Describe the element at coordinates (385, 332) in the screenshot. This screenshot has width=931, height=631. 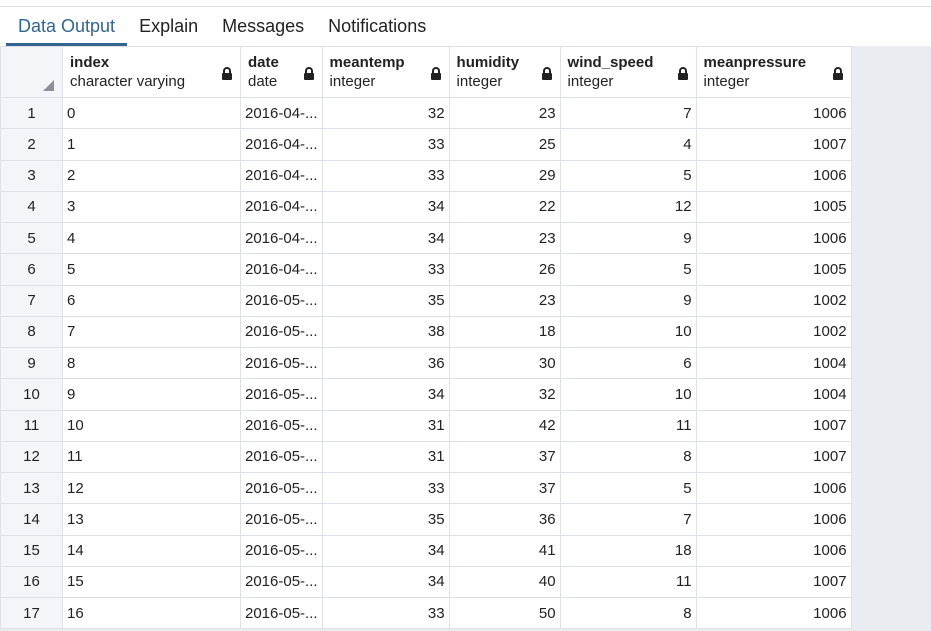
I see `cell-meantemp: 38` at that location.